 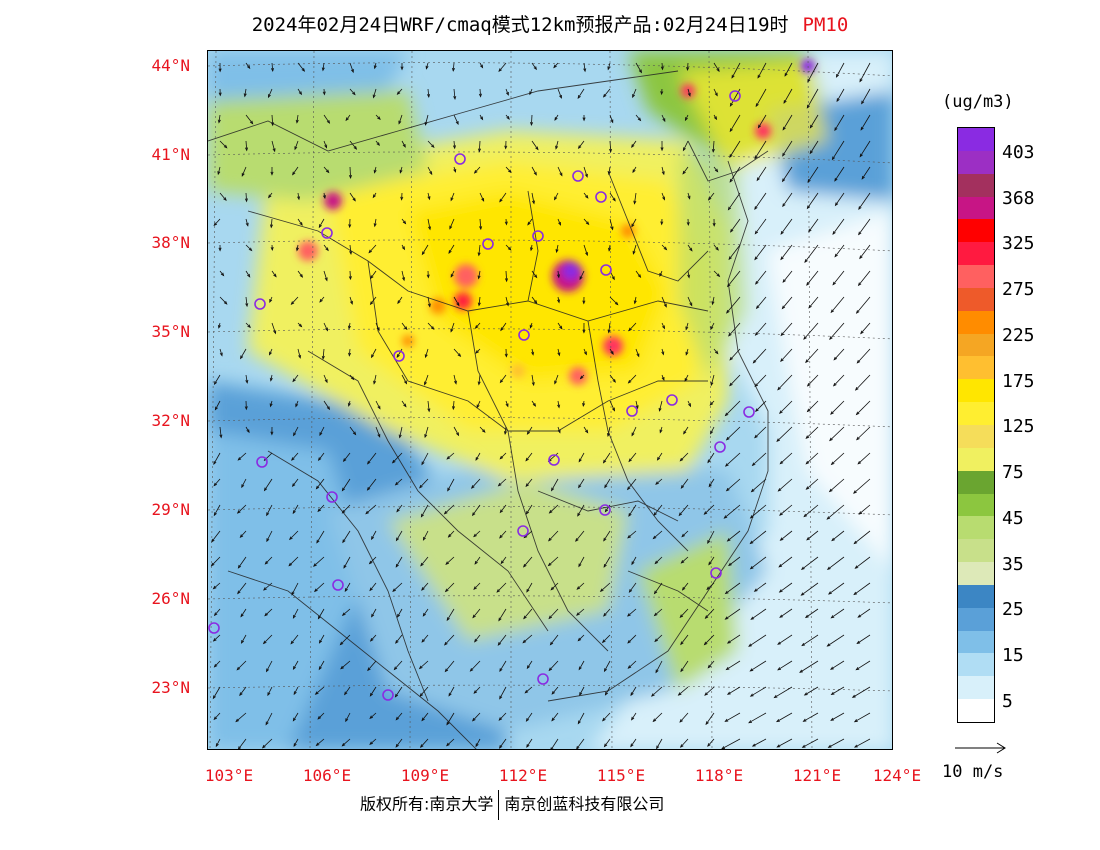 What do you see at coordinates (1013, 609) in the screenshot?
I see `colorbar-label: 25` at bounding box center [1013, 609].